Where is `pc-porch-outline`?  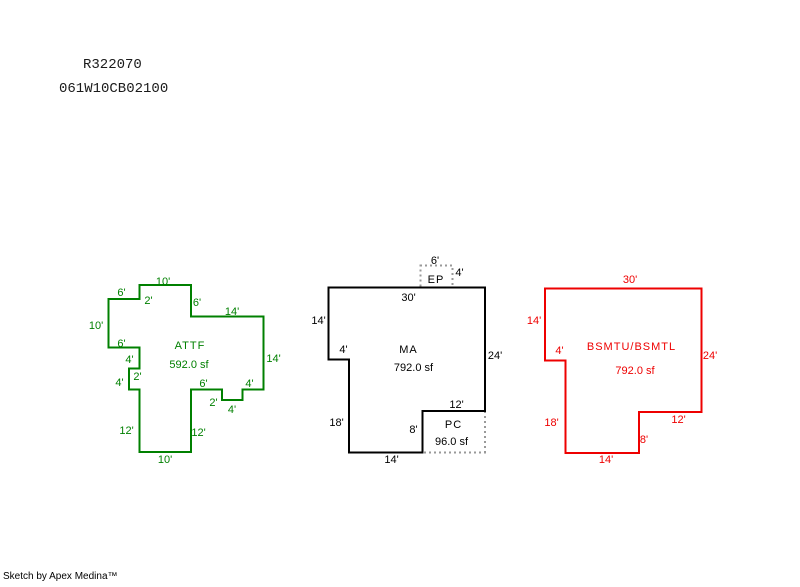
pc-porch-outline is located at coordinates (454, 432).